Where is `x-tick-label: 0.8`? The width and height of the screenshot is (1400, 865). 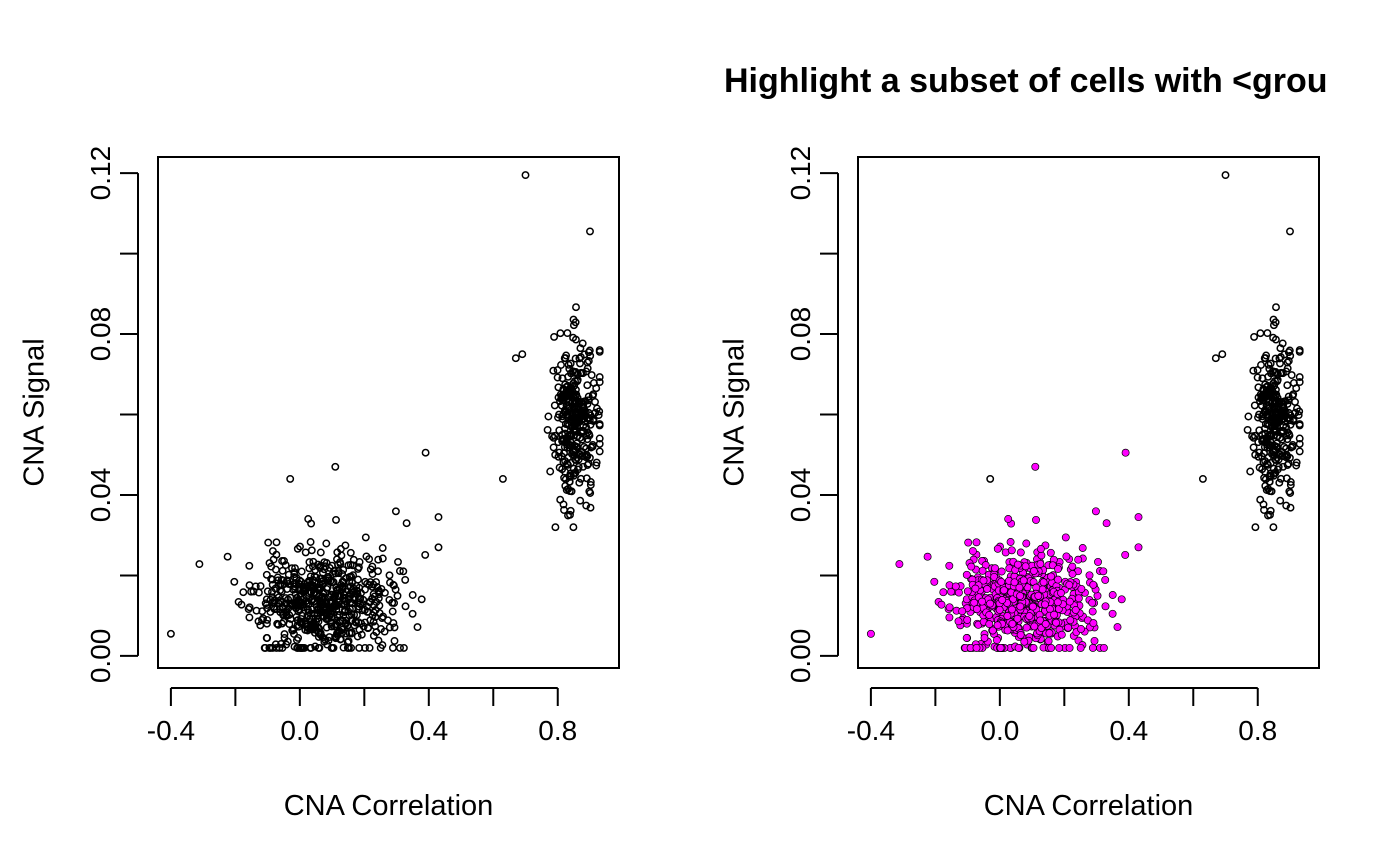
x-tick-label: 0.8 is located at coordinates (1257, 730).